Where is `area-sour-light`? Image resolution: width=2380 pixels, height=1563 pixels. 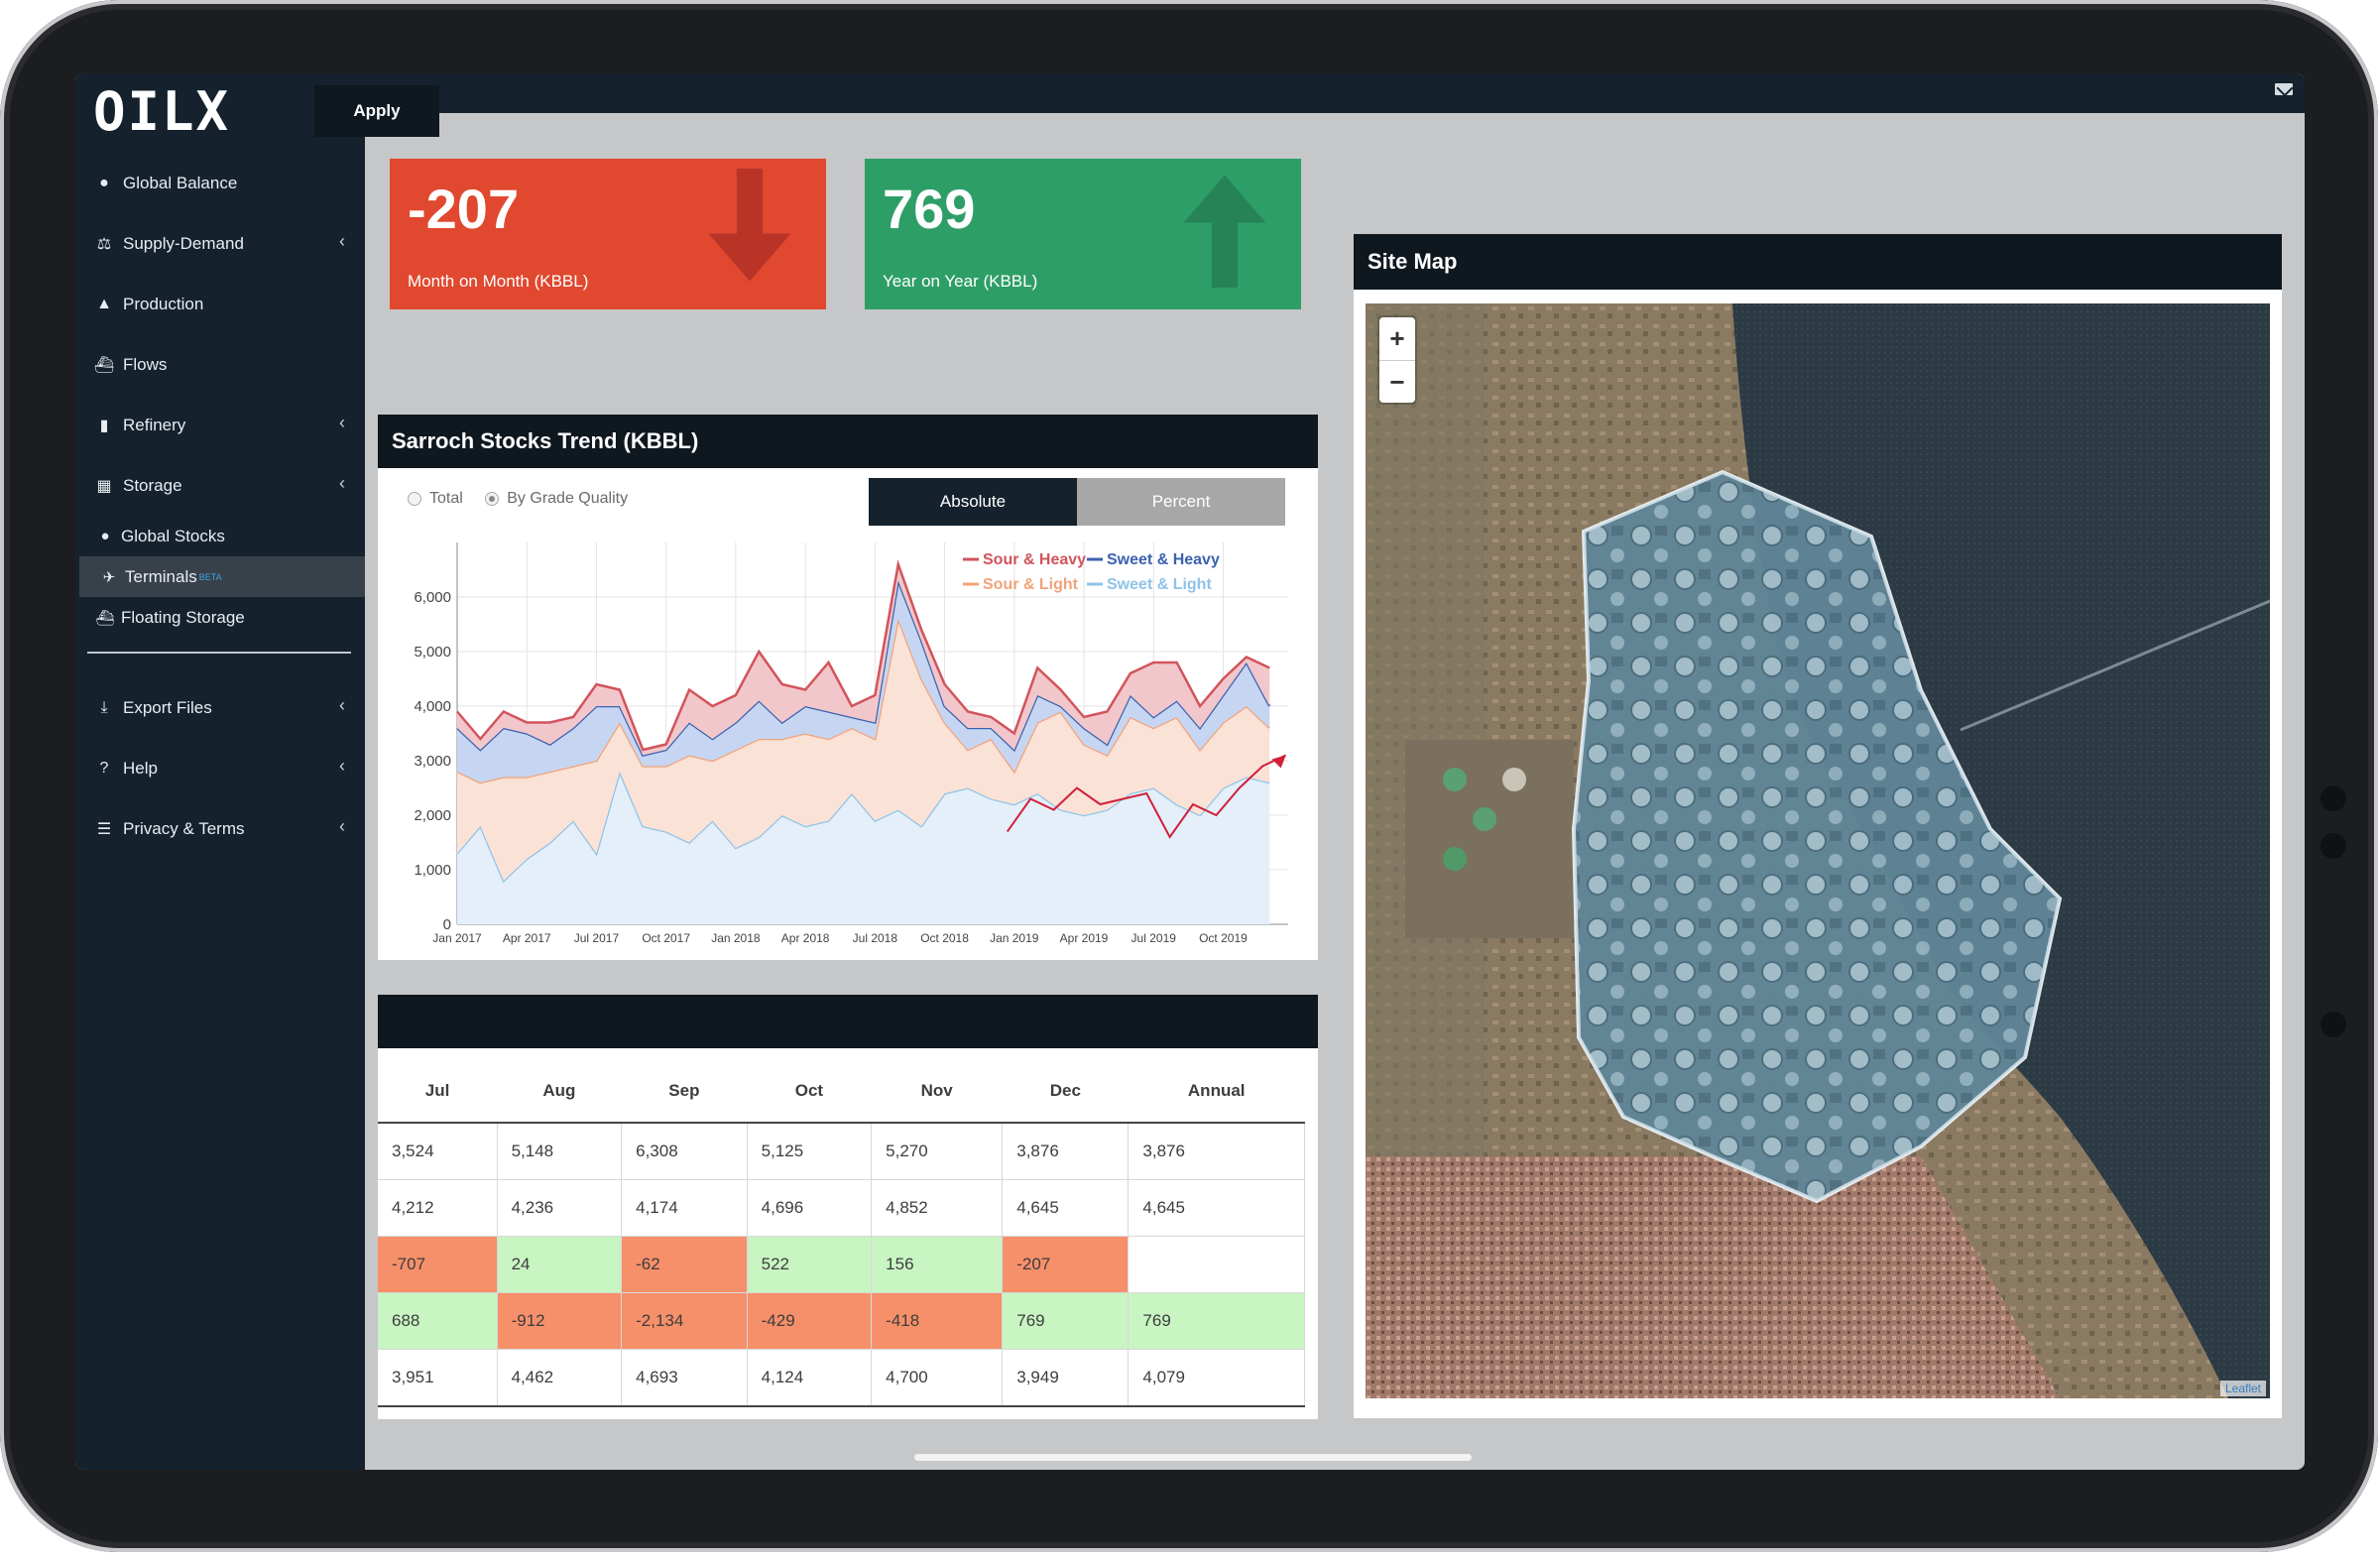 area-sour-light is located at coordinates (863, 750).